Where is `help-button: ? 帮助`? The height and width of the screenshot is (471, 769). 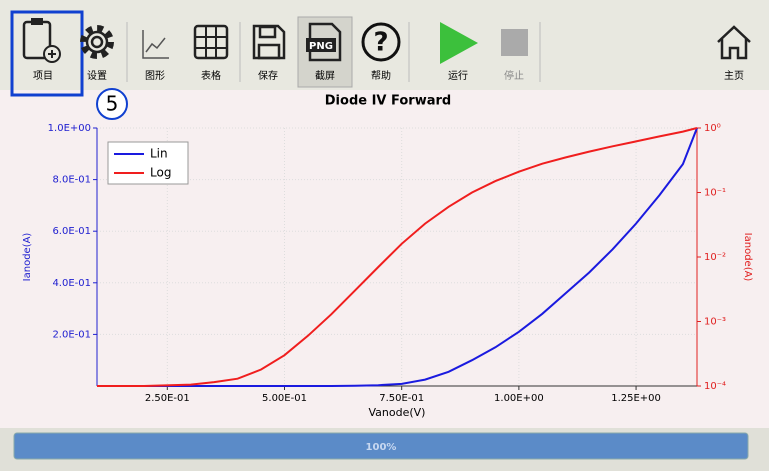 help-button: ? 帮助 is located at coordinates (381, 52).